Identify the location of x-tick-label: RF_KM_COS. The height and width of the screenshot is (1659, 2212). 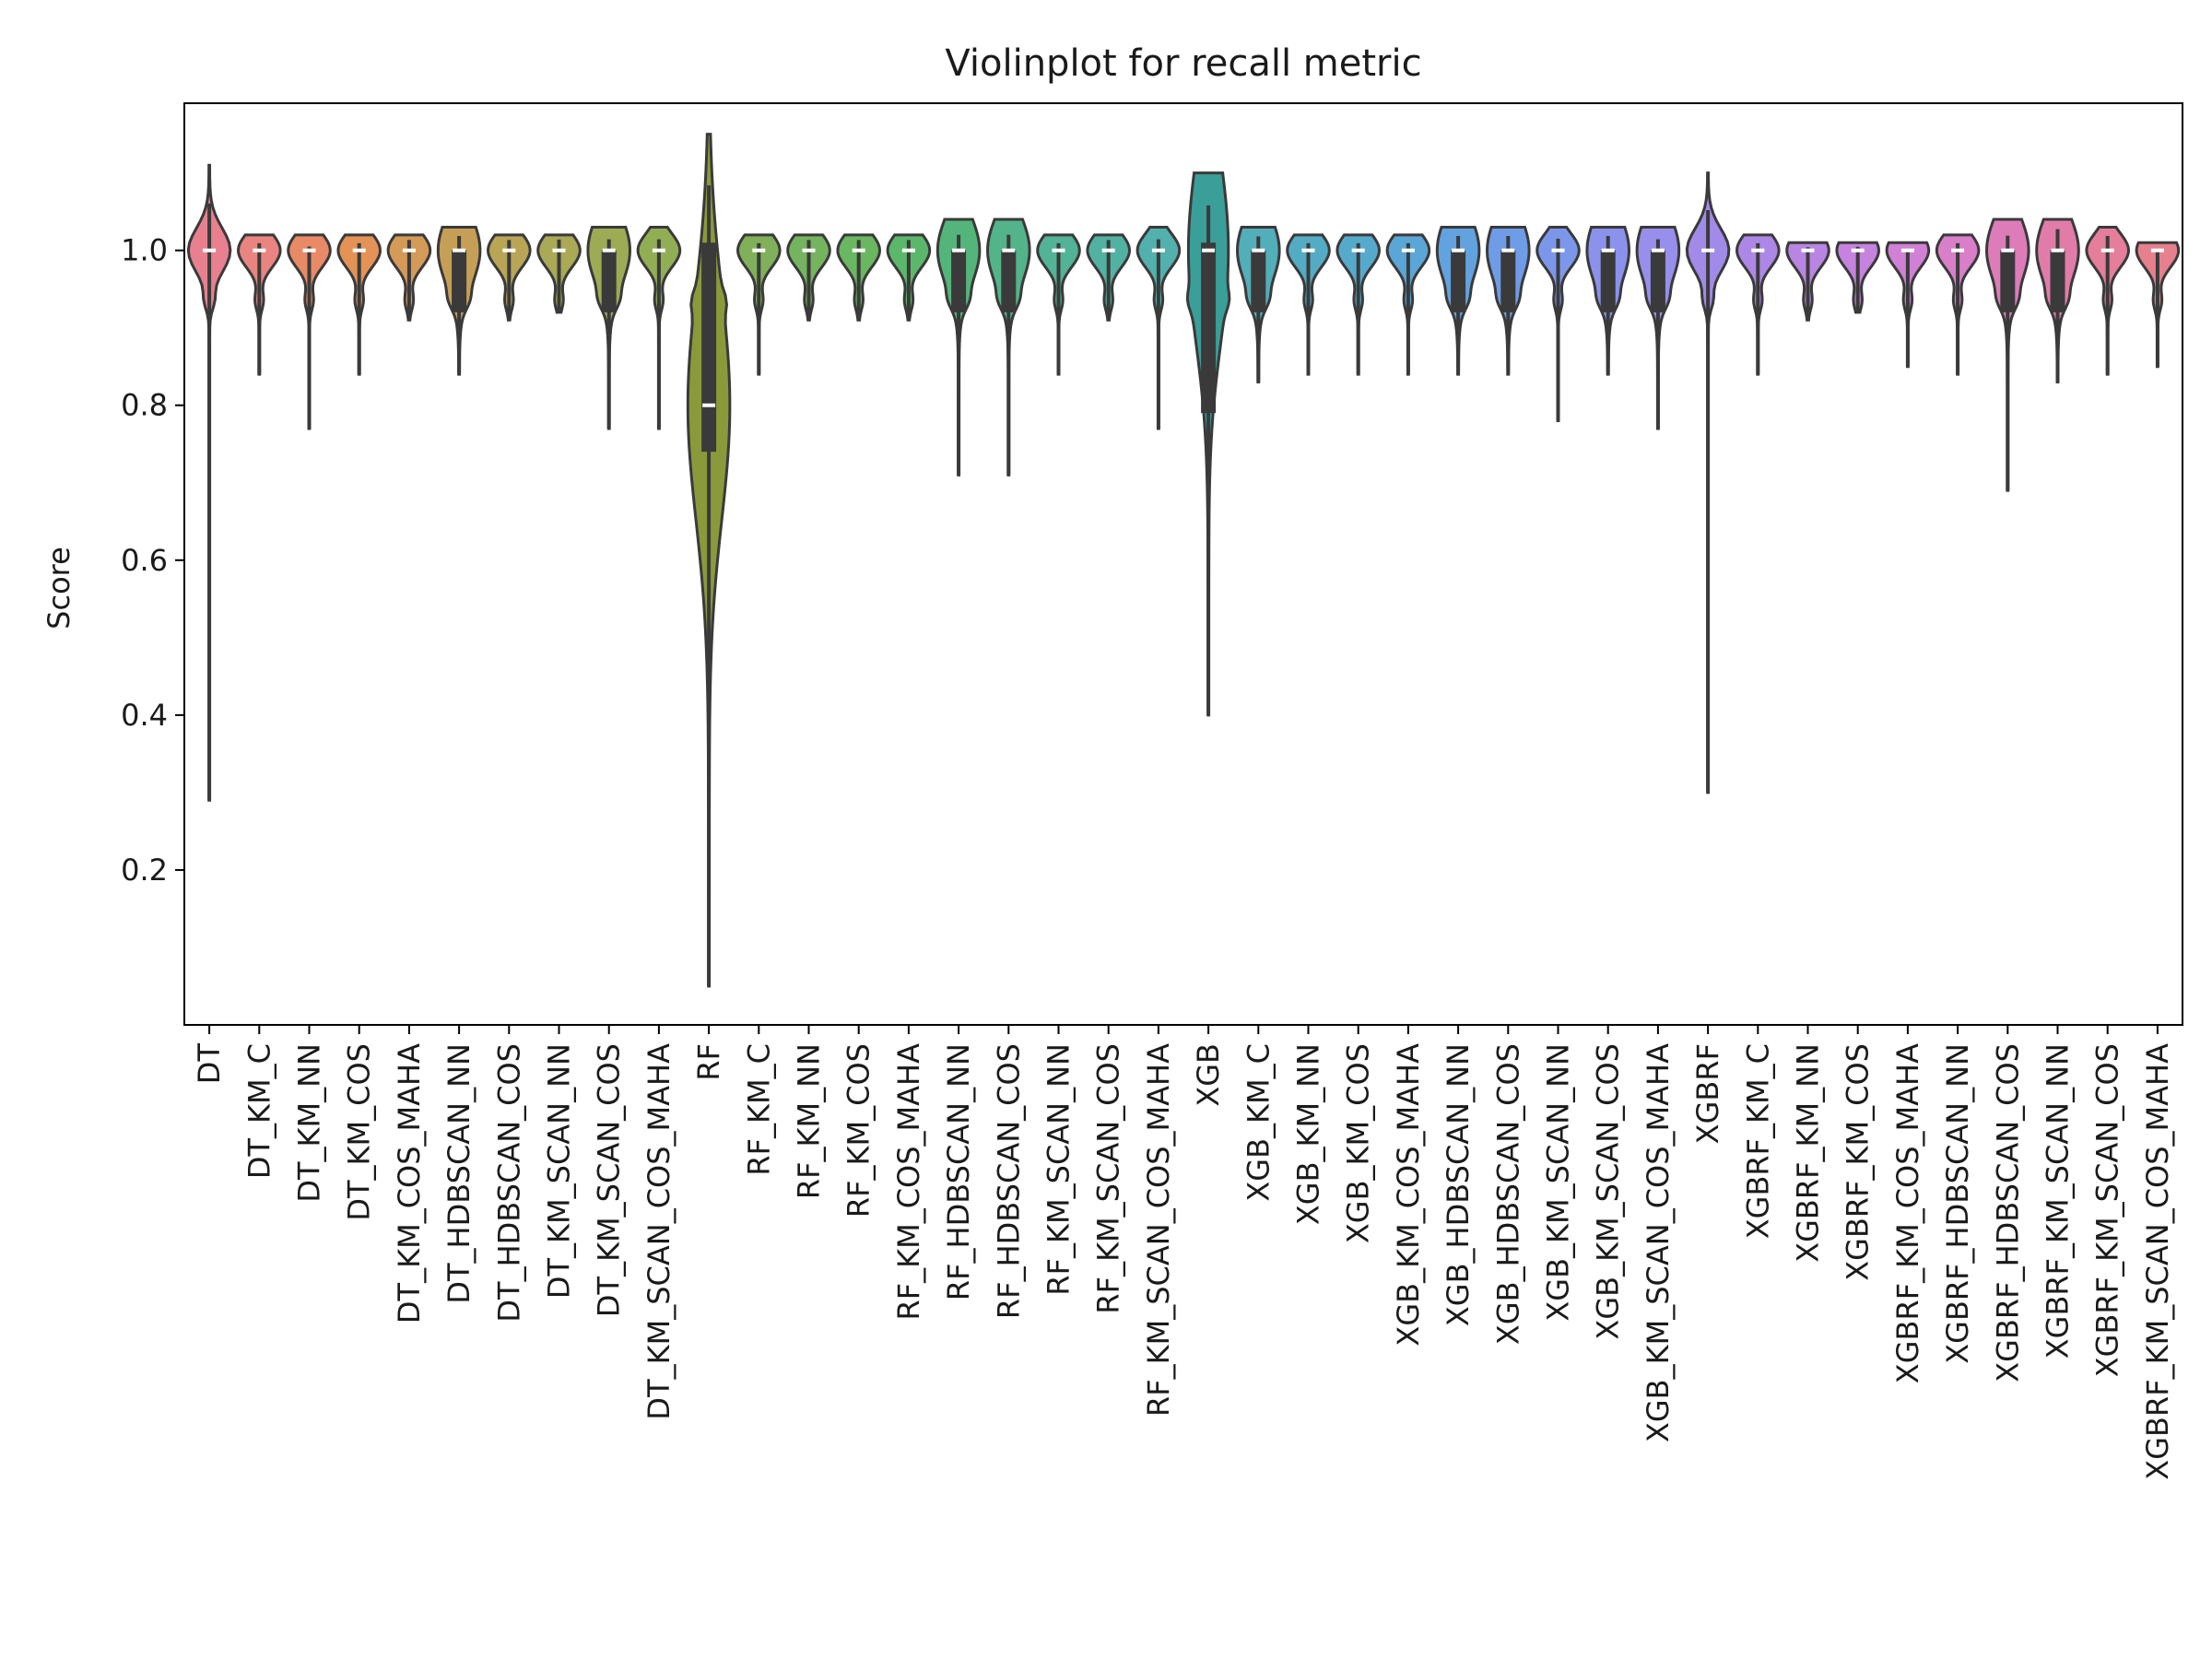
(859, 1130).